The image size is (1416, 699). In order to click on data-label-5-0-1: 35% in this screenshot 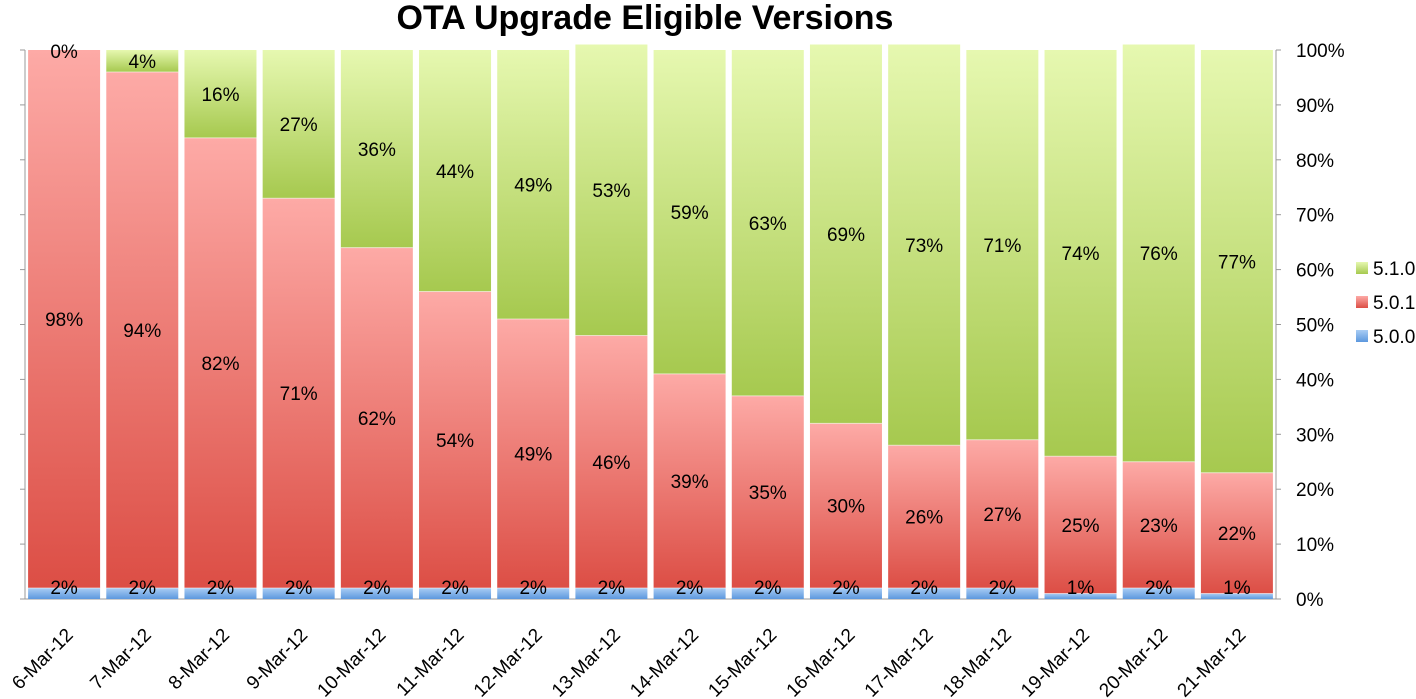, I will do `click(768, 493)`.